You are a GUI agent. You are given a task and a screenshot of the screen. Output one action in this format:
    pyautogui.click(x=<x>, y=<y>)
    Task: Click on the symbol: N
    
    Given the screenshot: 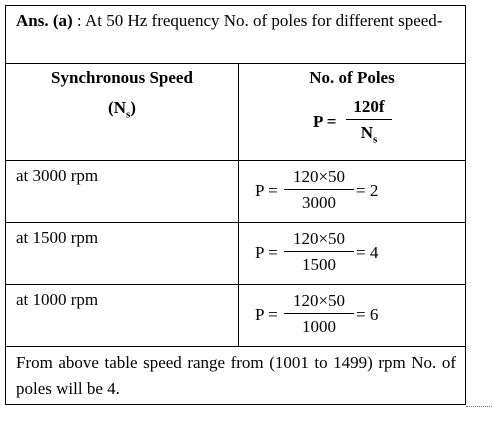 What is the action you would take?
    pyautogui.click(x=366, y=132)
    